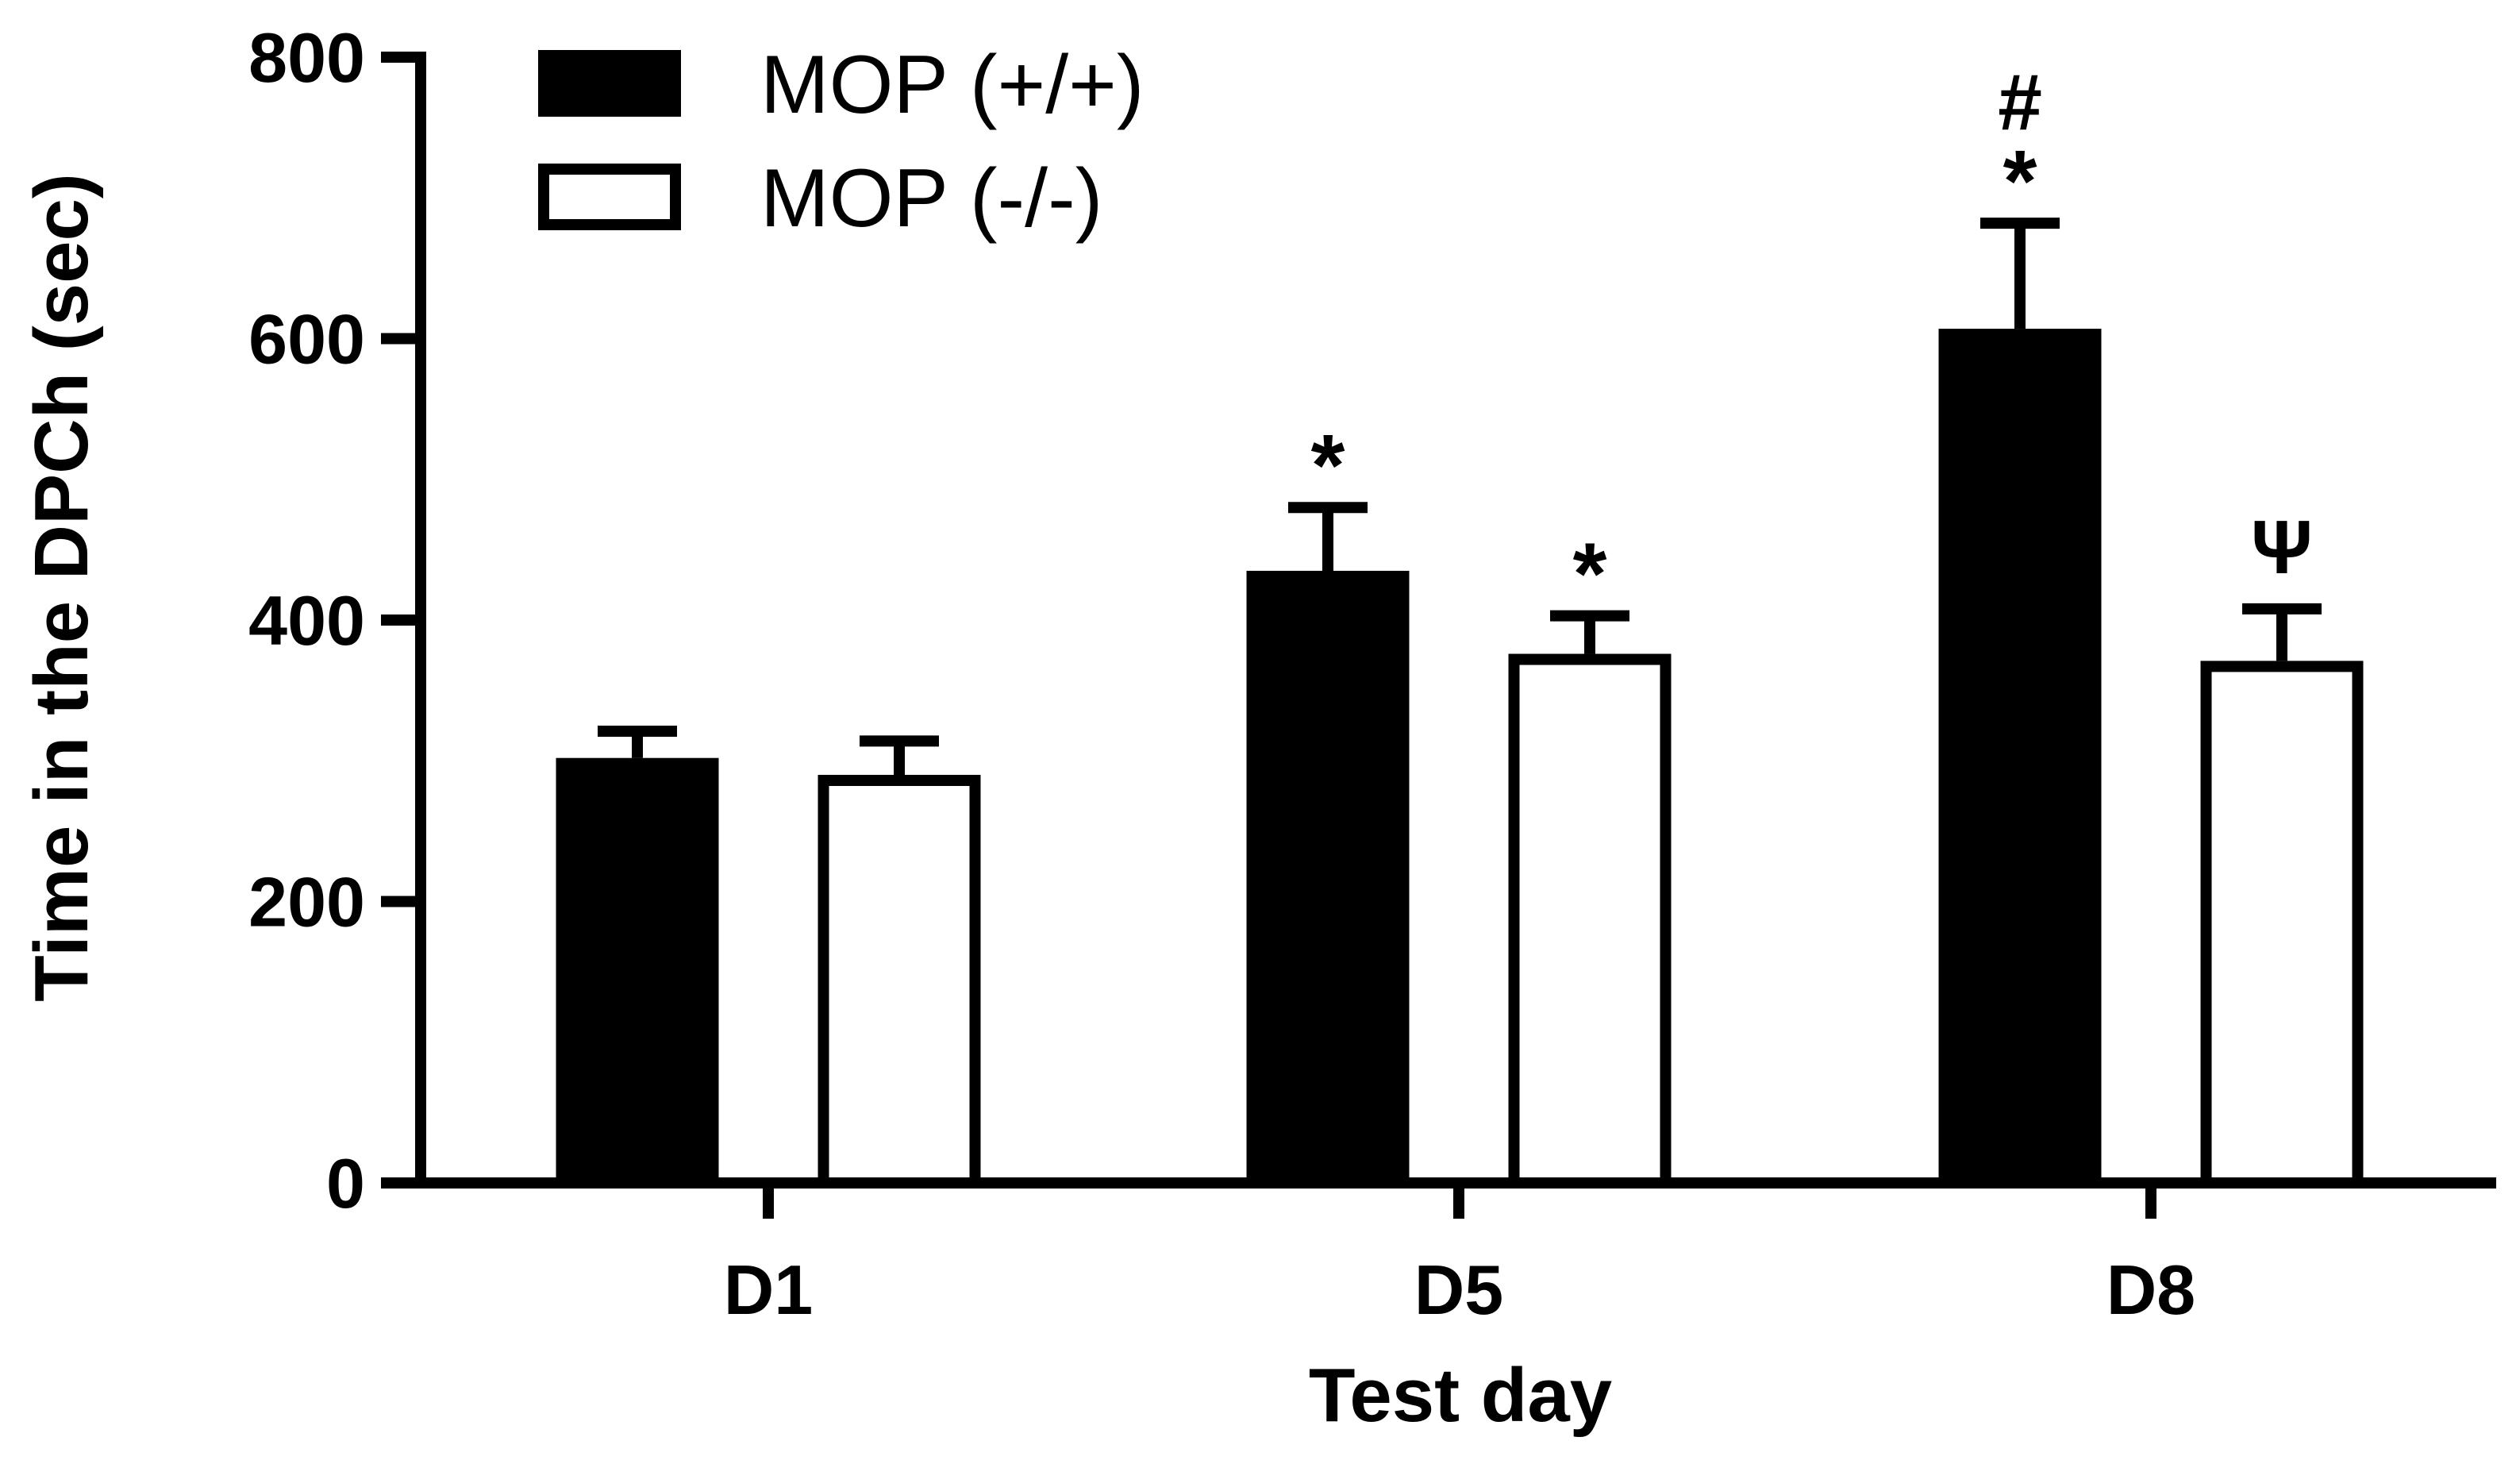 The image size is (2520, 1464). Describe the element at coordinates (952, 85) in the screenshot. I see `legend-label: MOP (+/+)` at that location.